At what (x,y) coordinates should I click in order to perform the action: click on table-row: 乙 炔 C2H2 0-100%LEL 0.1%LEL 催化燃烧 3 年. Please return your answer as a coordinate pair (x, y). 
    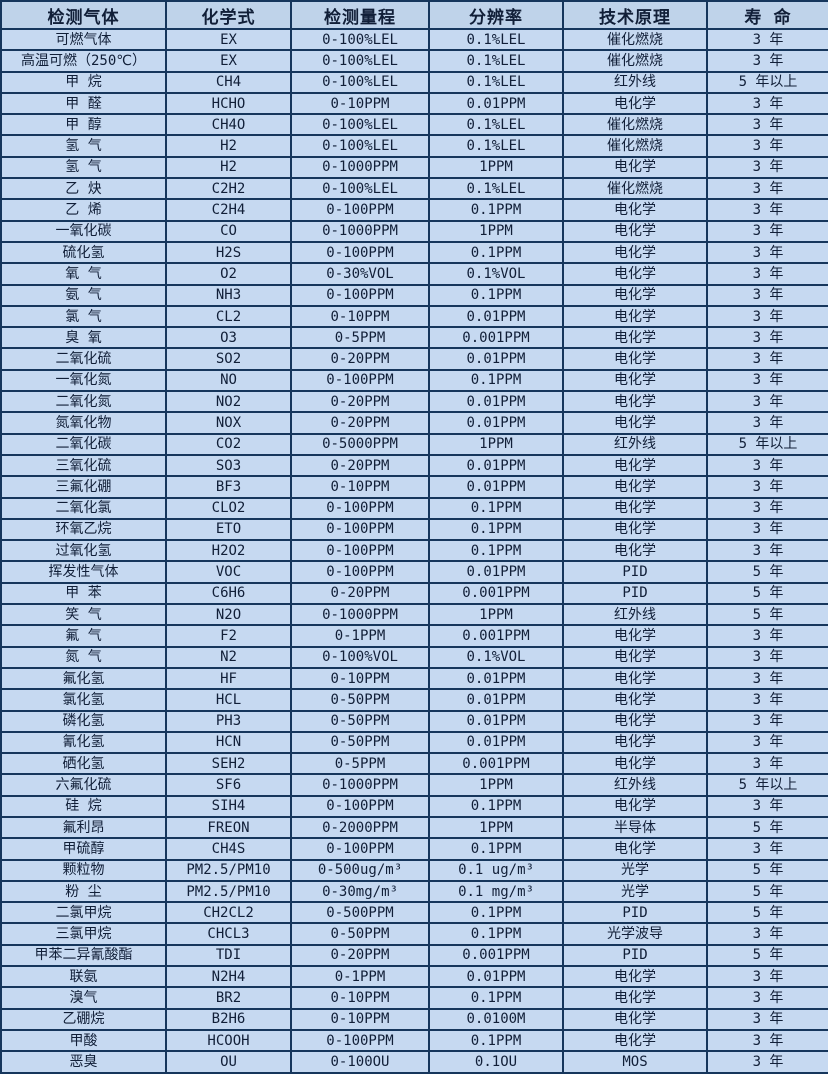
    Looking at the image, I should click on (414, 189).